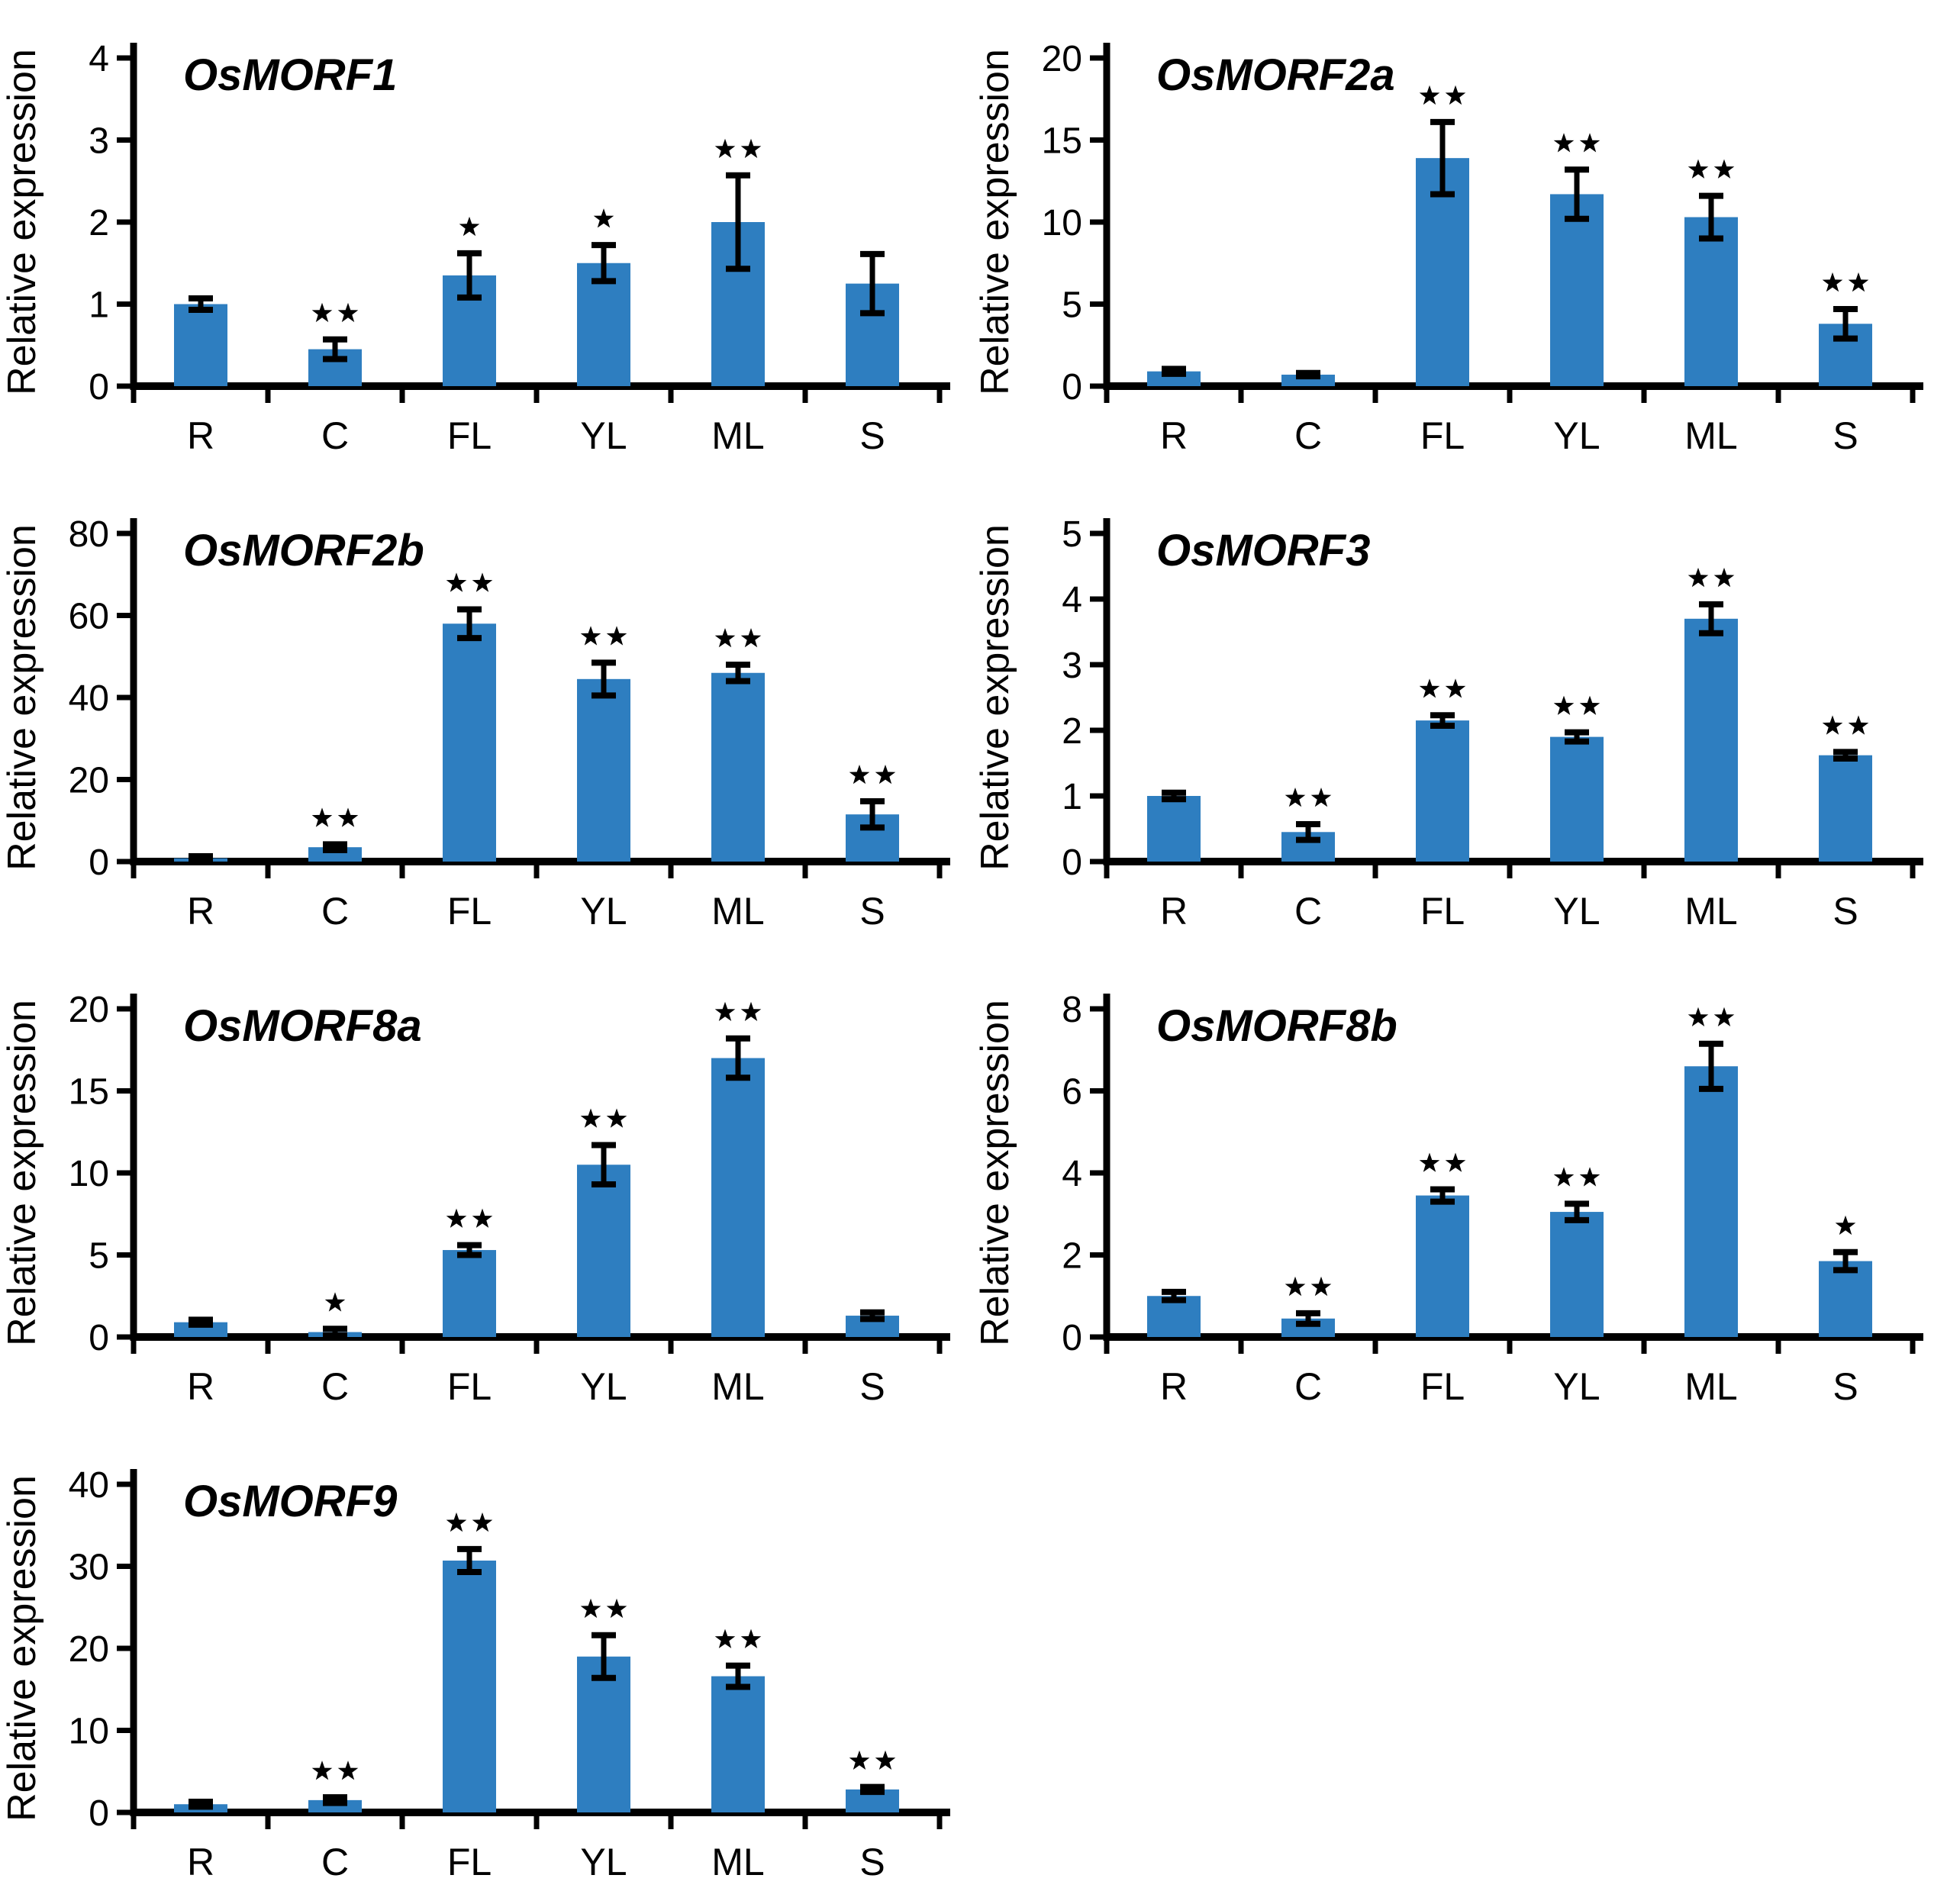  Describe the element at coordinates (303, 550) in the screenshot. I see `chart-title: OsMORF2b` at that location.